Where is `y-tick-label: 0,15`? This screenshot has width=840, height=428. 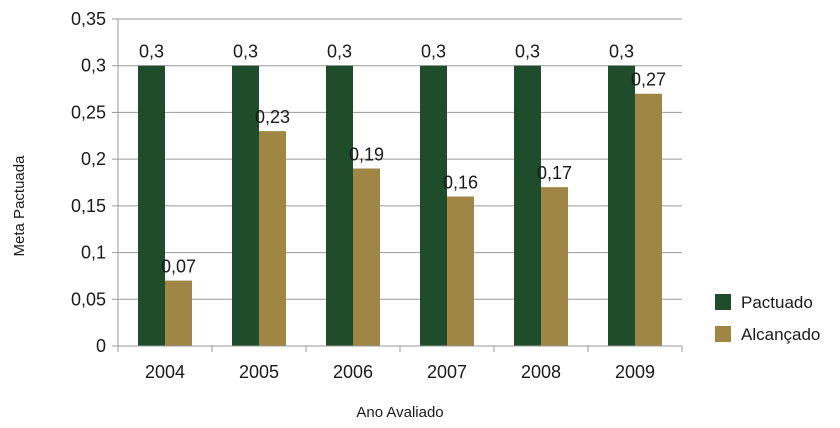 y-tick-label: 0,15 is located at coordinates (88, 206).